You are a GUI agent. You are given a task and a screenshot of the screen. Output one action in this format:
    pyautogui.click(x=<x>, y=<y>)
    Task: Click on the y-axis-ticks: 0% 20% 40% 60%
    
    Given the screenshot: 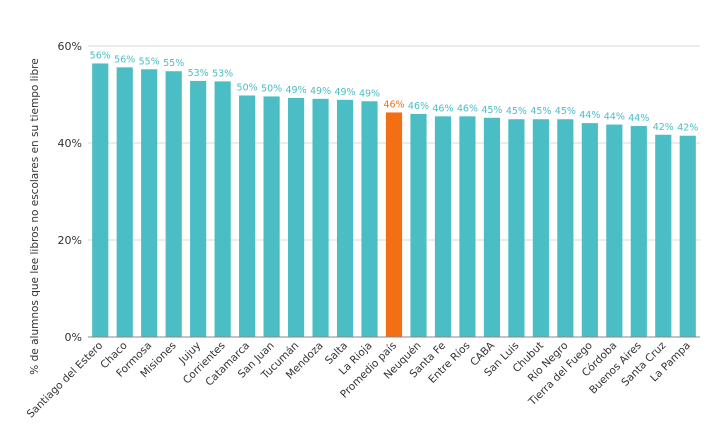 What is the action you would take?
    pyautogui.click(x=70, y=192)
    